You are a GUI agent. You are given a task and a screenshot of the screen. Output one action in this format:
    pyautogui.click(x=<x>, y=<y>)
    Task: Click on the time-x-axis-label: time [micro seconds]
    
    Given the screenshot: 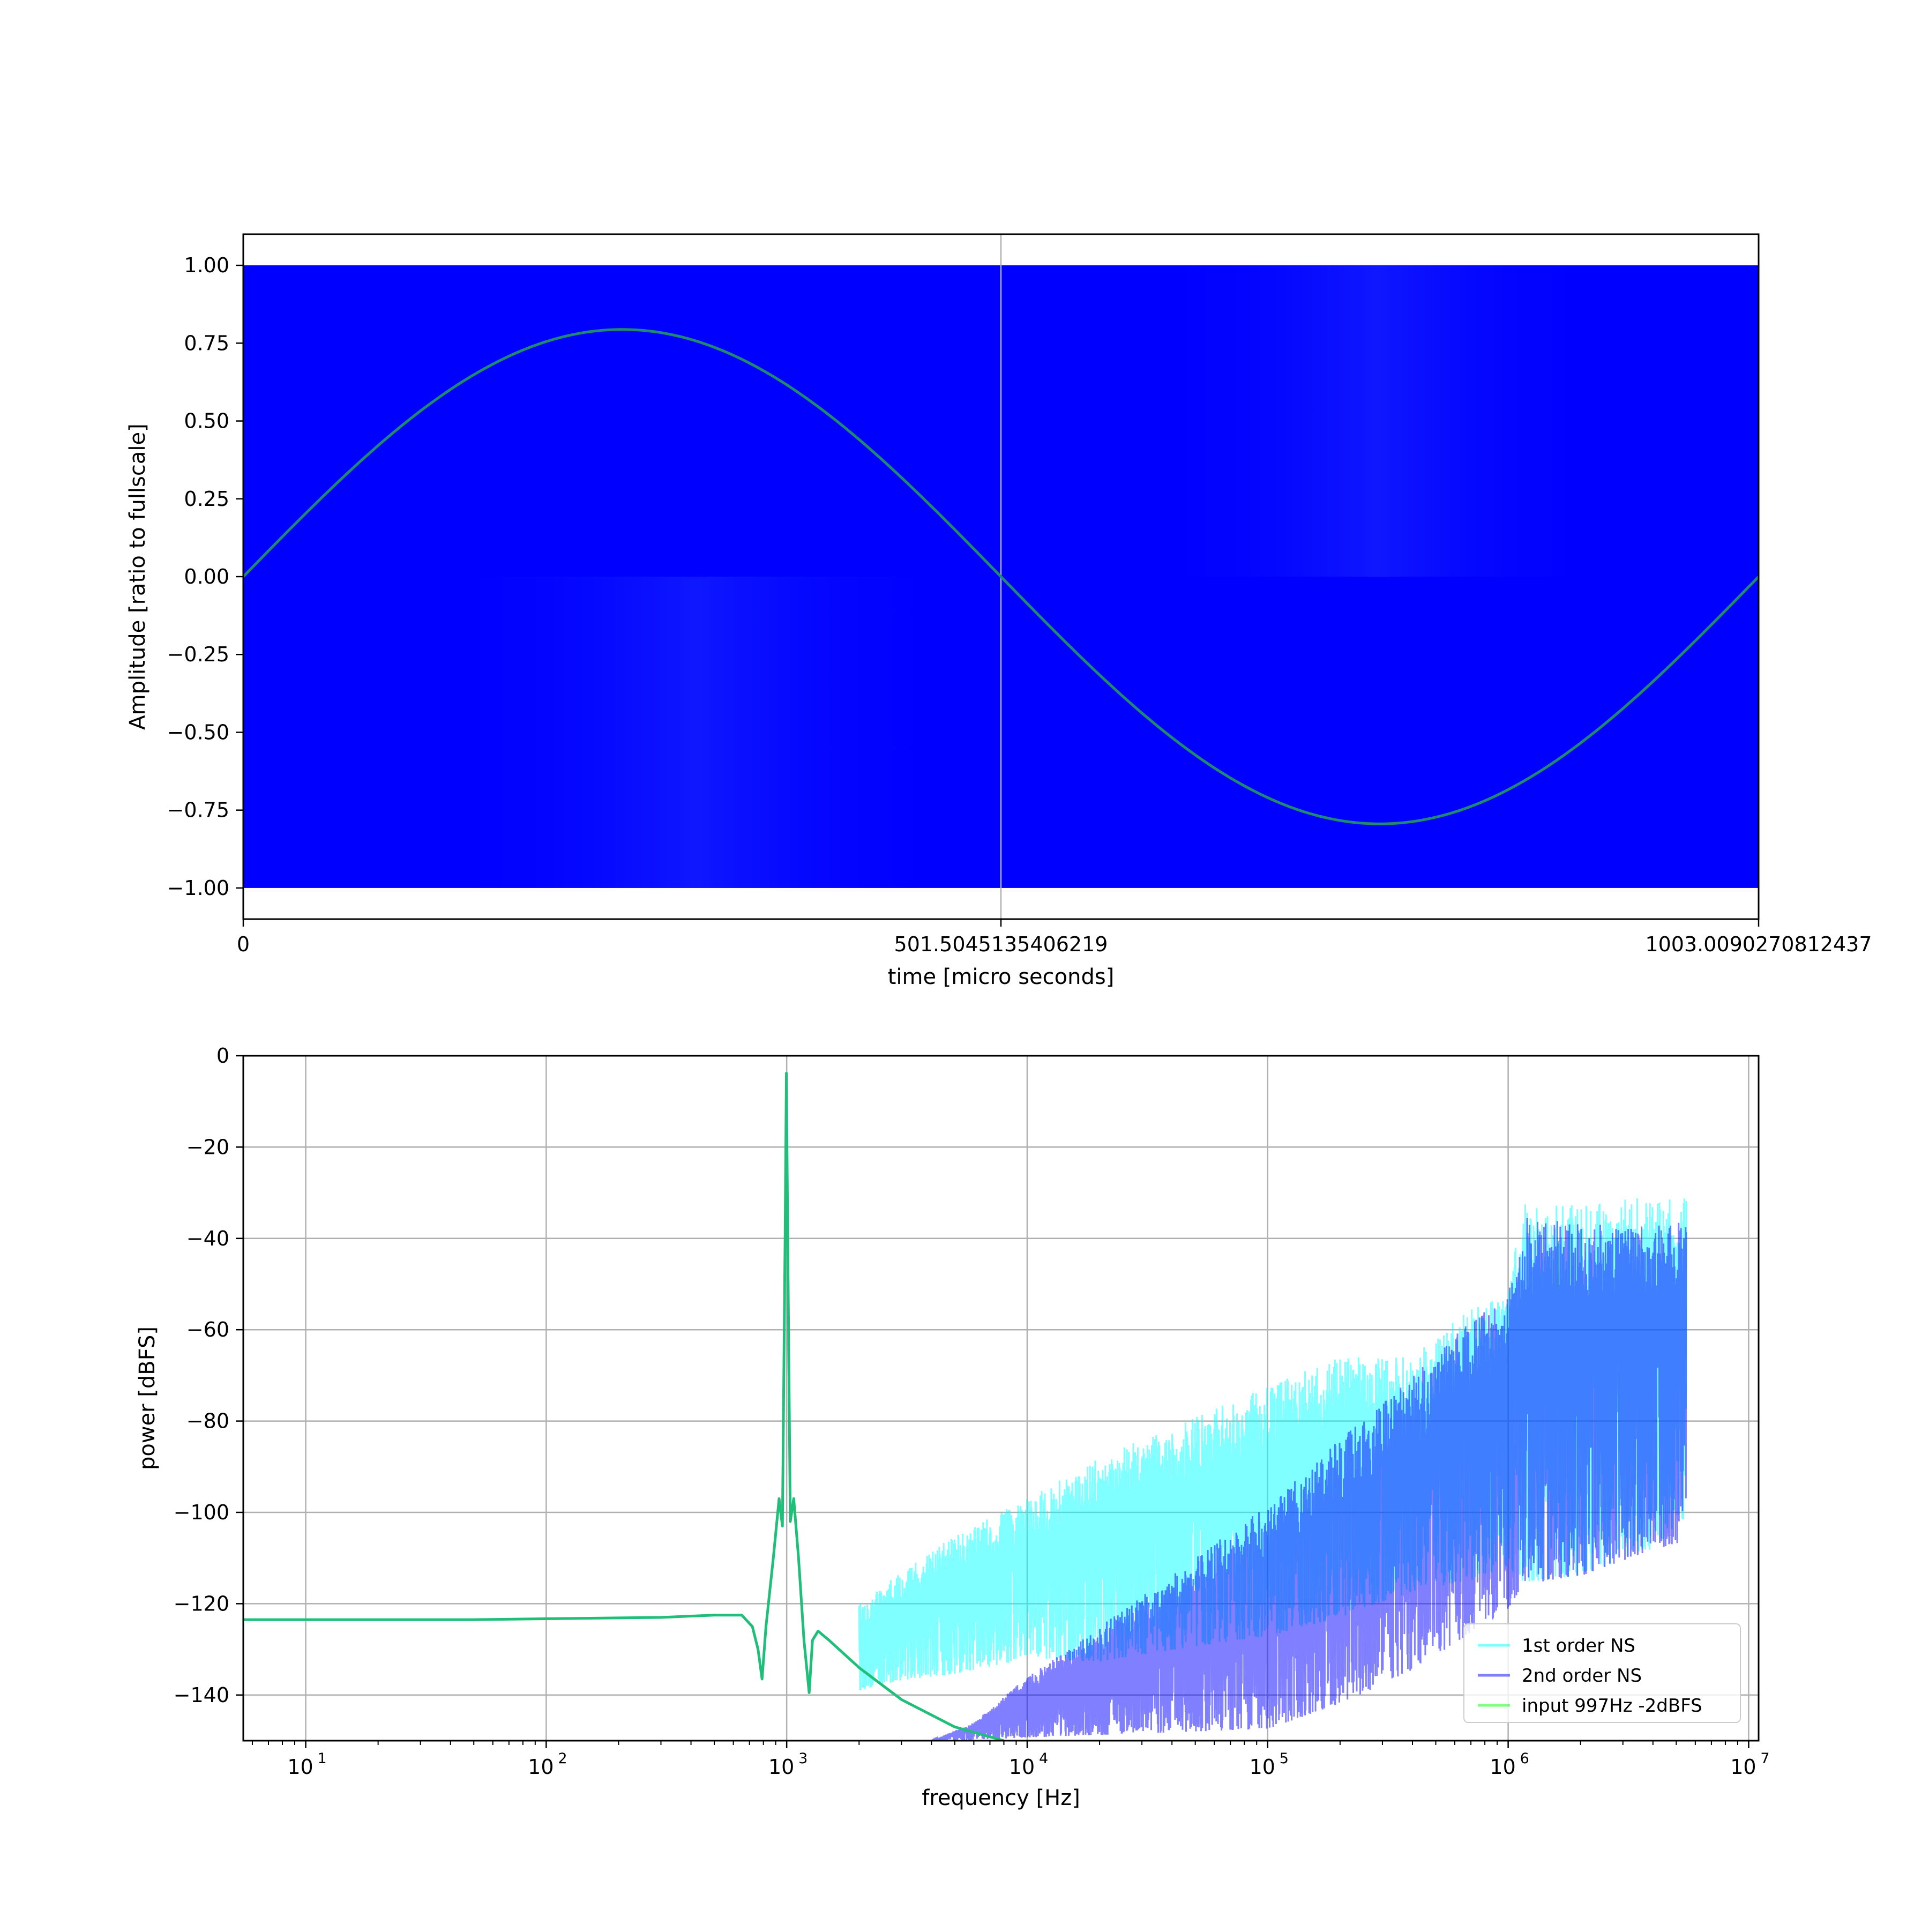 What is the action you would take?
    pyautogui.click(x=1002, y=977)
    